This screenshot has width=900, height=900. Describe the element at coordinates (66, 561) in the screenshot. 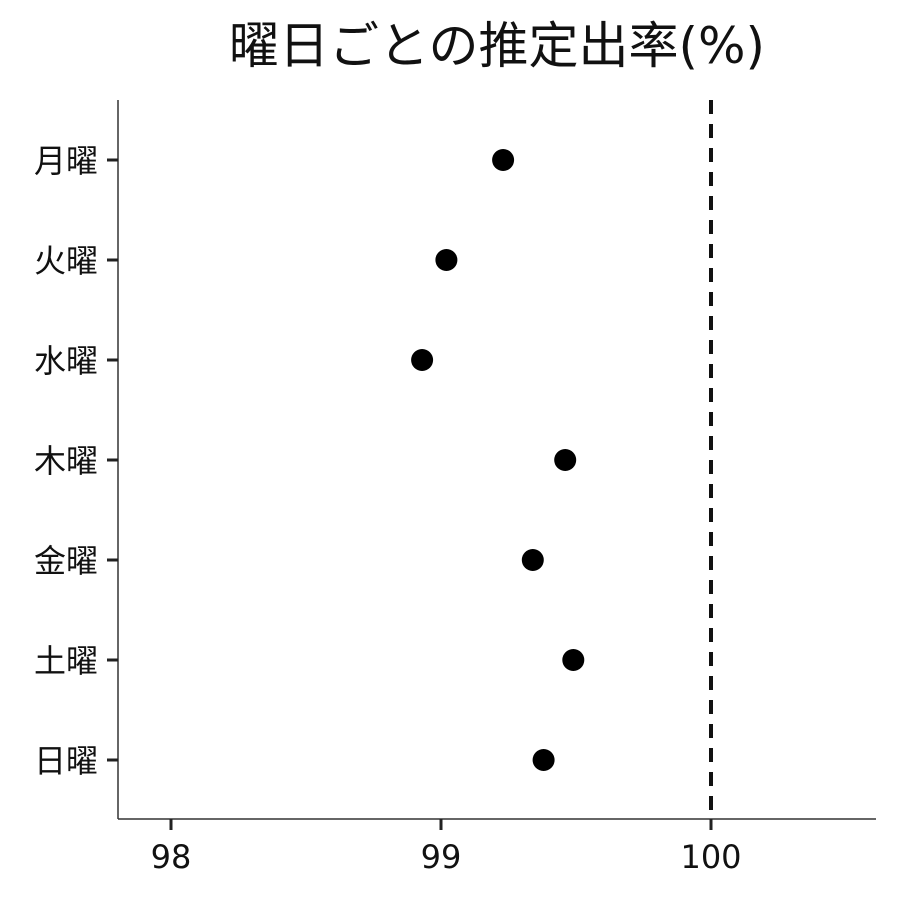

I see `y-tick-label: 金曜` at that location.